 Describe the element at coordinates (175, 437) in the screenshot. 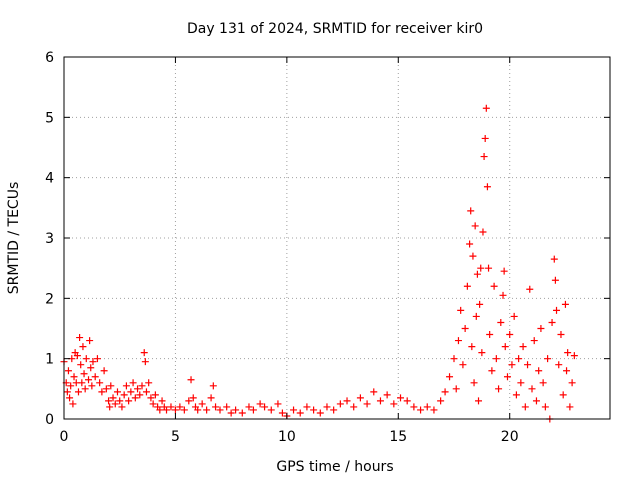

I see `x-tick-label: 5` at that location.